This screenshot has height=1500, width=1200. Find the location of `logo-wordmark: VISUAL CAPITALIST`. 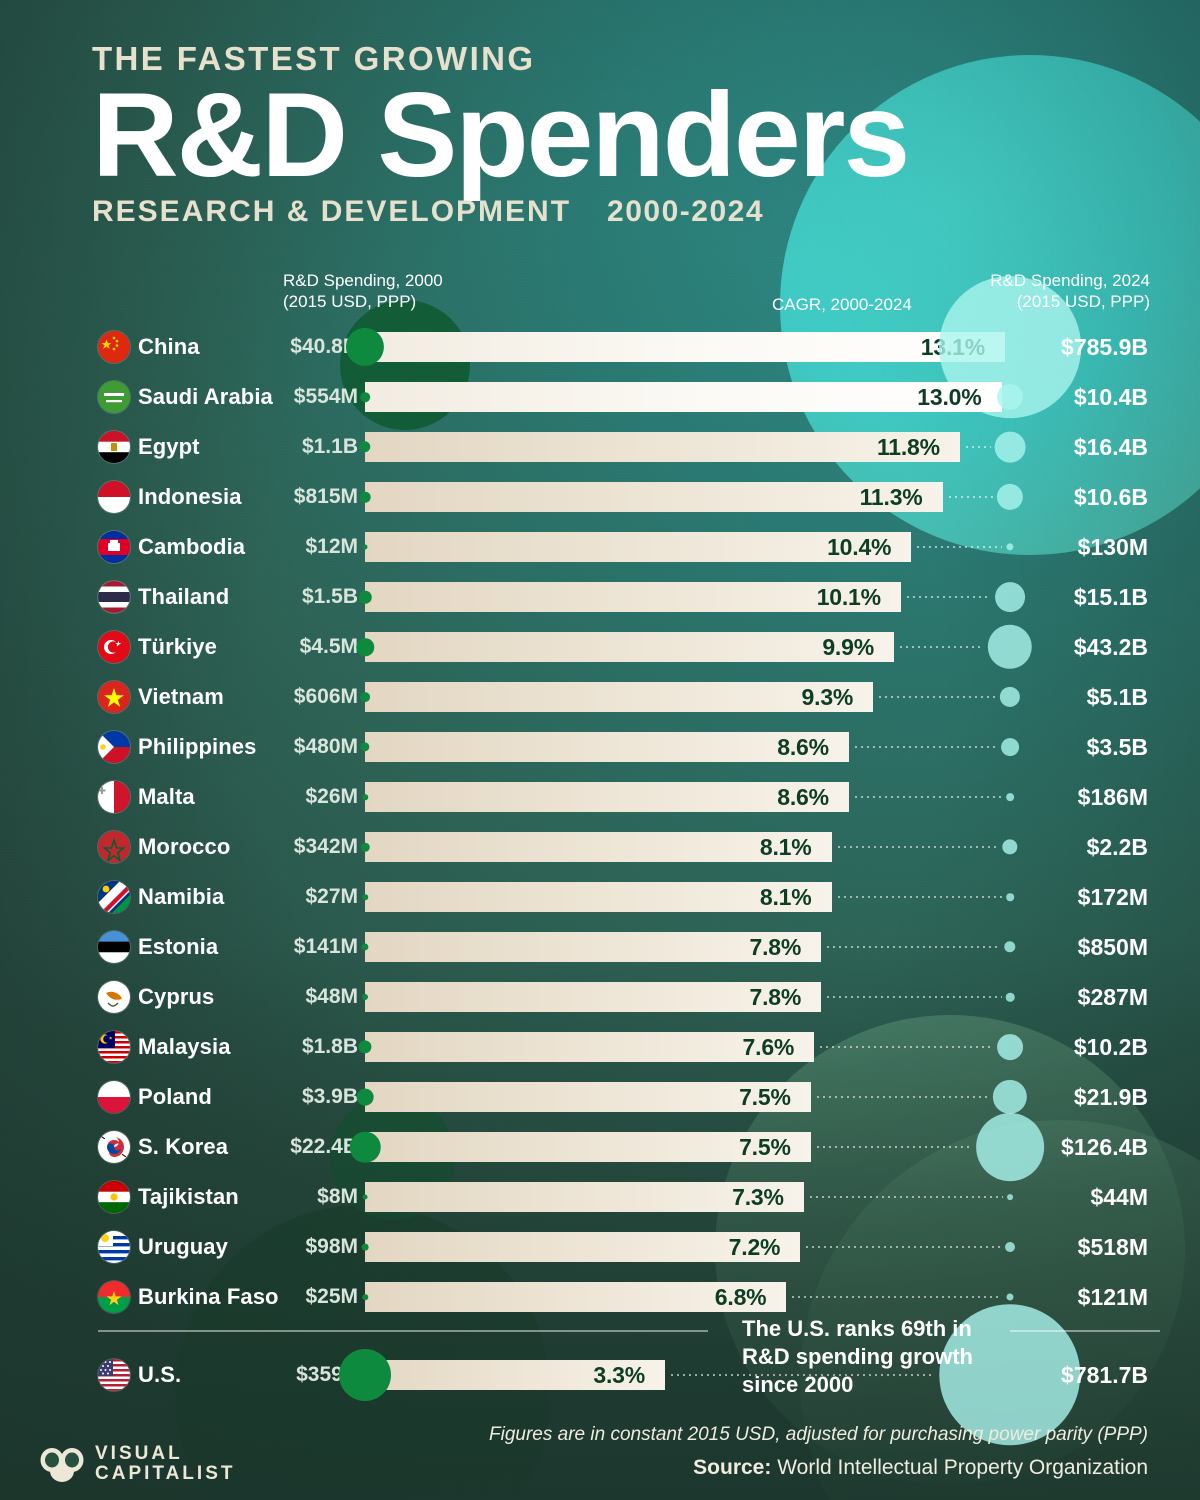

logo-wordmark: VISUAL CAPITALIST is located at coordinates (165, 1464).